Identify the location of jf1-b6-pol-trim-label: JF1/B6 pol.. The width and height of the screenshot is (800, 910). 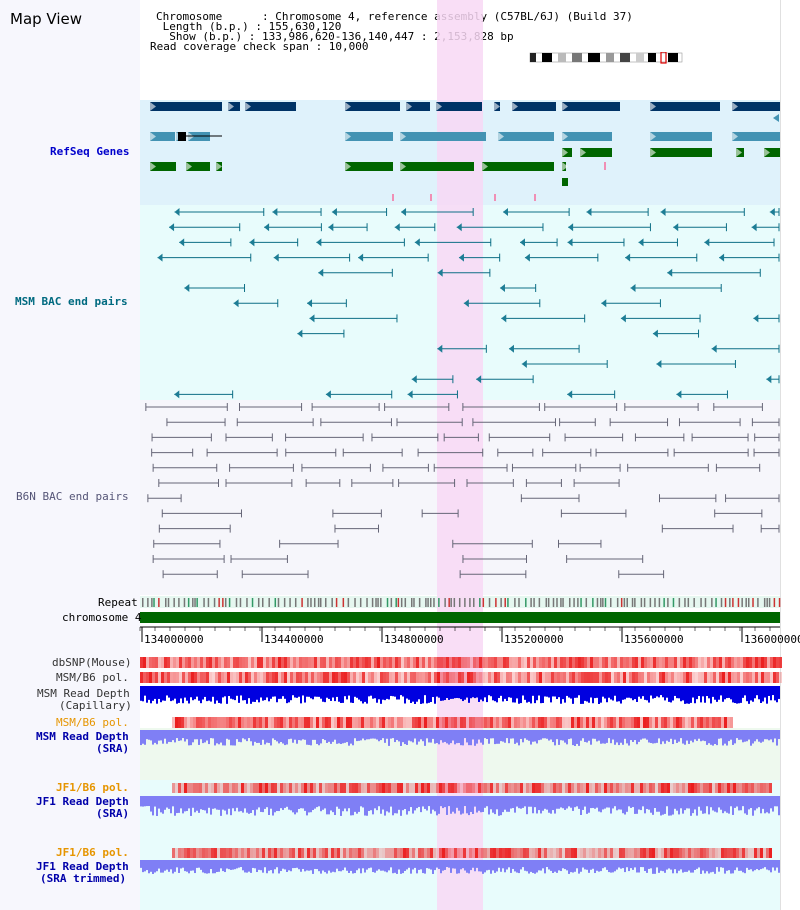
(92, 852).